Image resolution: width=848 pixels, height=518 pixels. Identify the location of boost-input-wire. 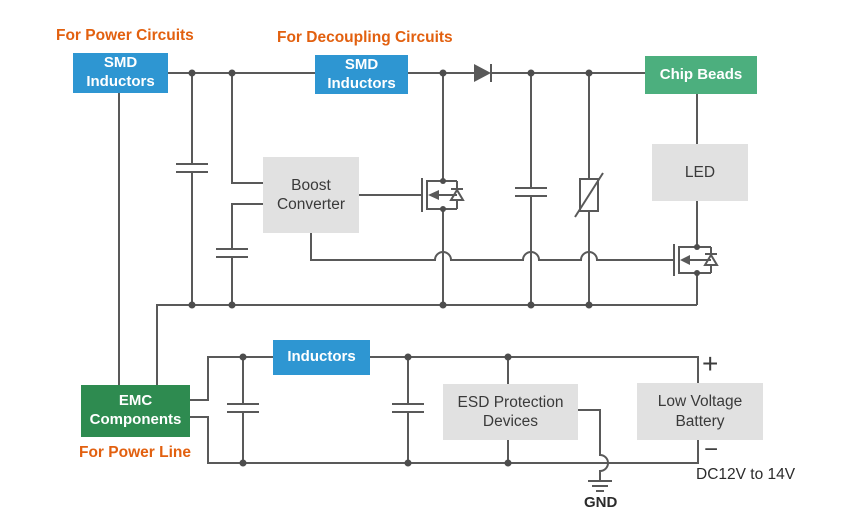
(247, 128).